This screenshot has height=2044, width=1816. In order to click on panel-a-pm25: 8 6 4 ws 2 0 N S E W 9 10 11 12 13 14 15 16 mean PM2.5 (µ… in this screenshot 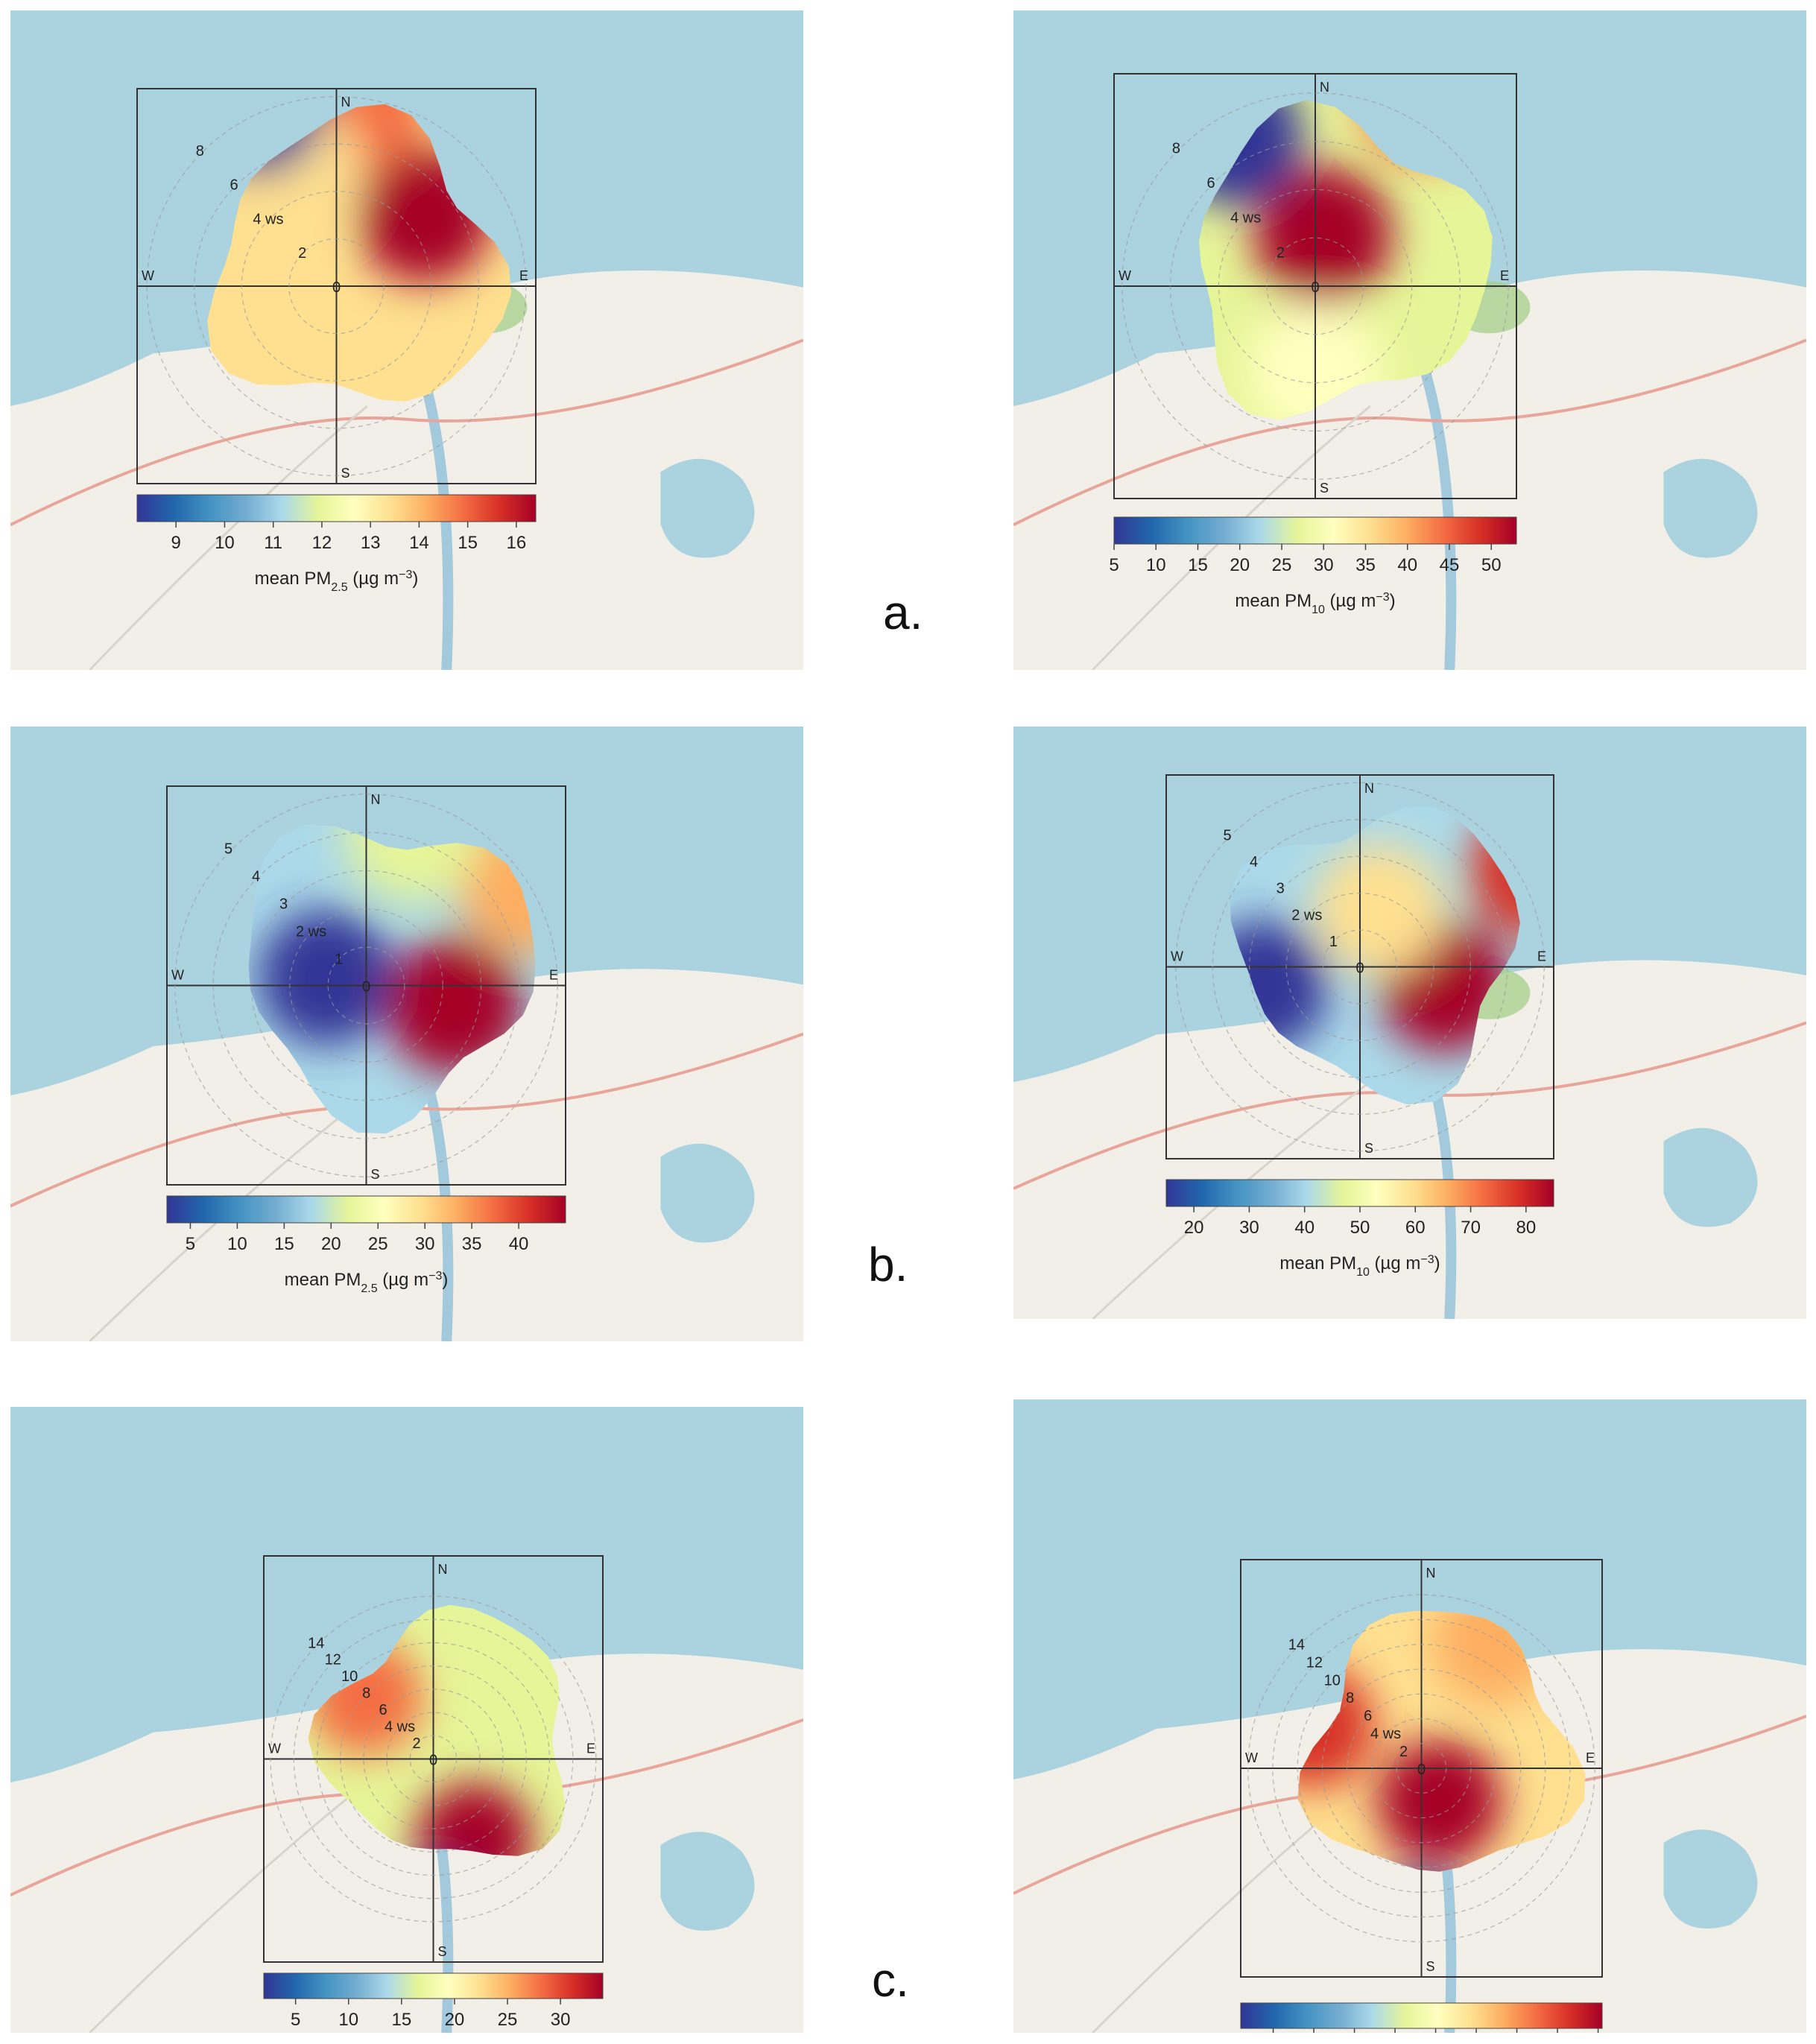, I will do `click(406, 340)`.